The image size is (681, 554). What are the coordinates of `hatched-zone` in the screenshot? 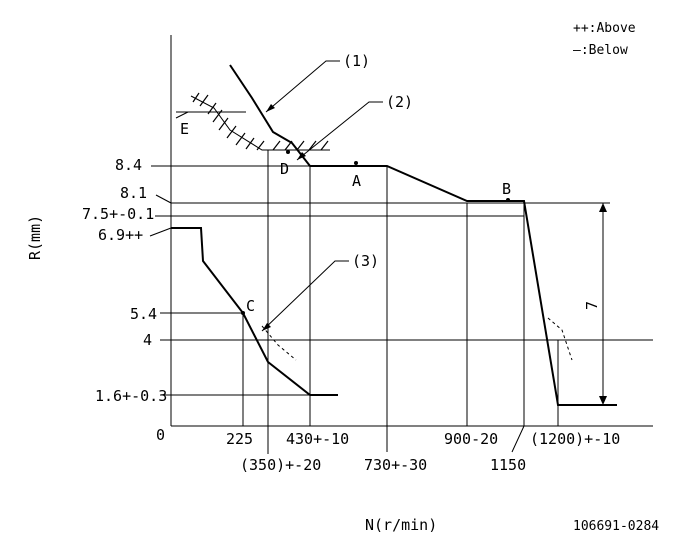 It's located at (260, 121).